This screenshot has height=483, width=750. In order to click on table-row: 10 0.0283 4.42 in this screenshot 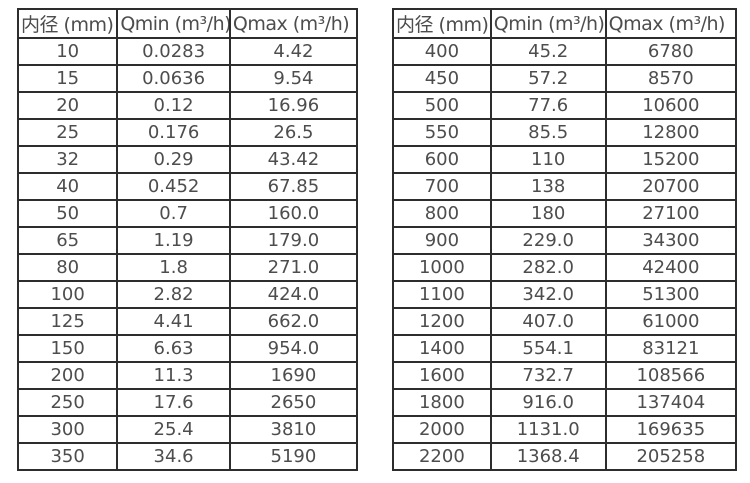, I will do `click(187, 51)`.